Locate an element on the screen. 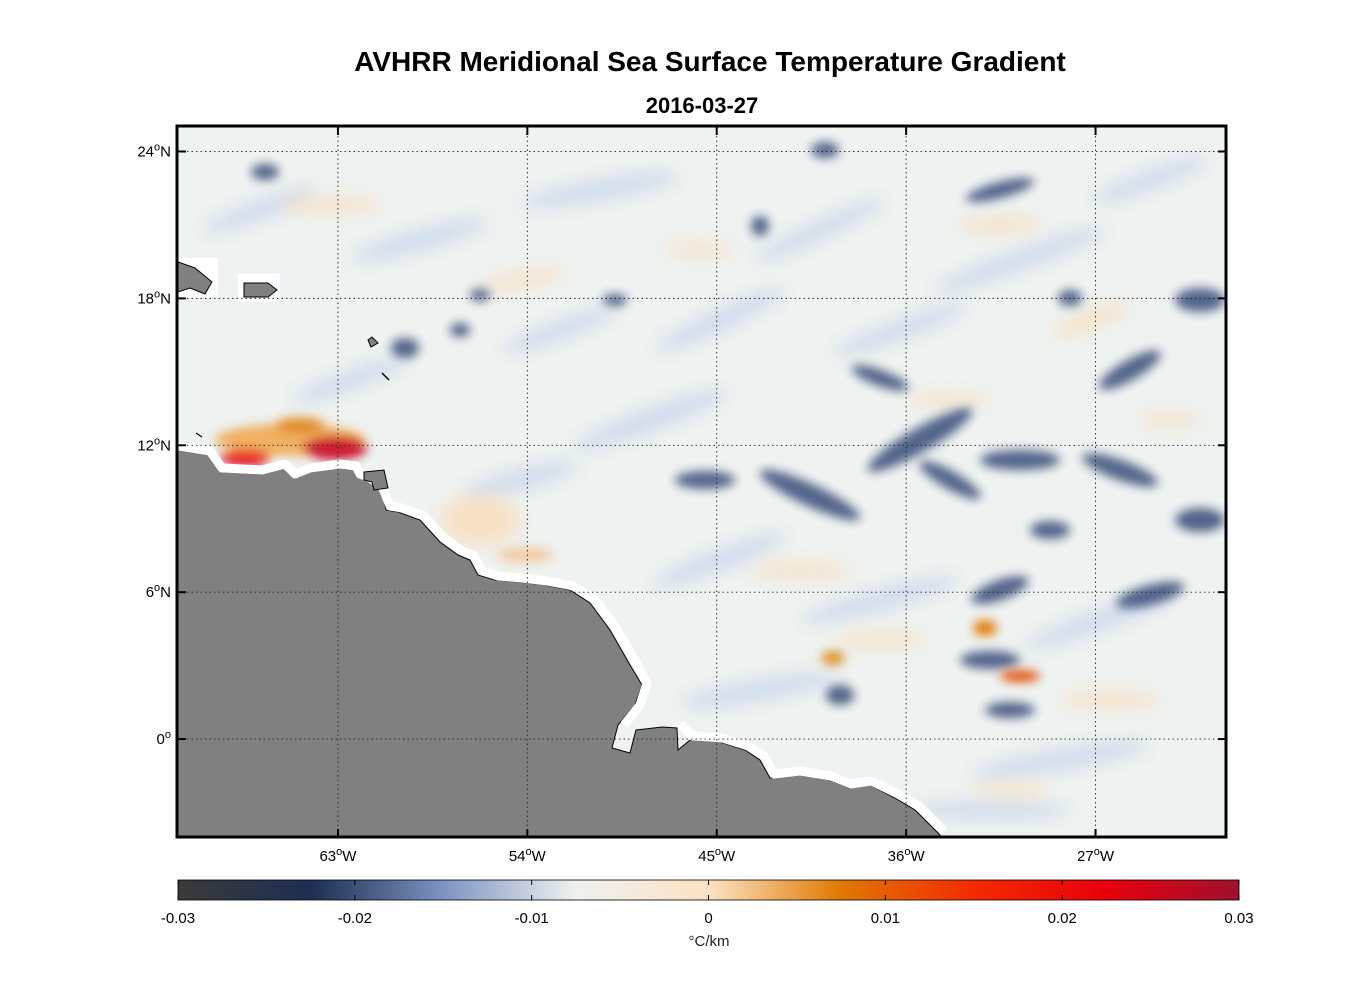  island-martinique is located at coordinates (385, 376).